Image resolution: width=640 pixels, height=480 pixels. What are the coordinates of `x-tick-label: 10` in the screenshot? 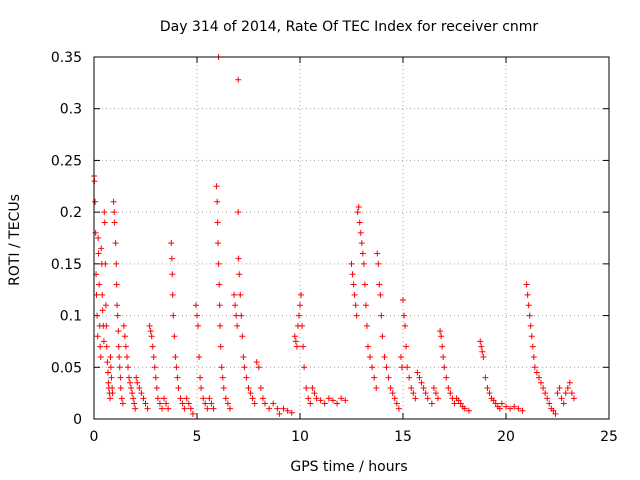 It's located at (300, 437).